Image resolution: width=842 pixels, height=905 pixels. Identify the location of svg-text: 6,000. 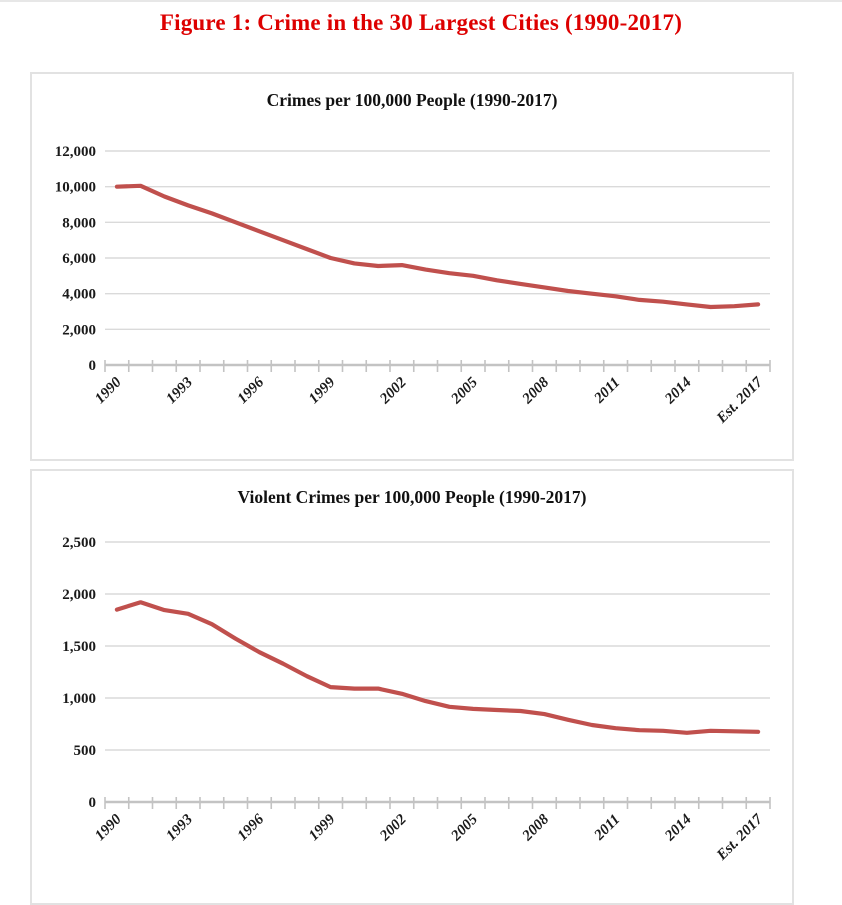
(79, 259).